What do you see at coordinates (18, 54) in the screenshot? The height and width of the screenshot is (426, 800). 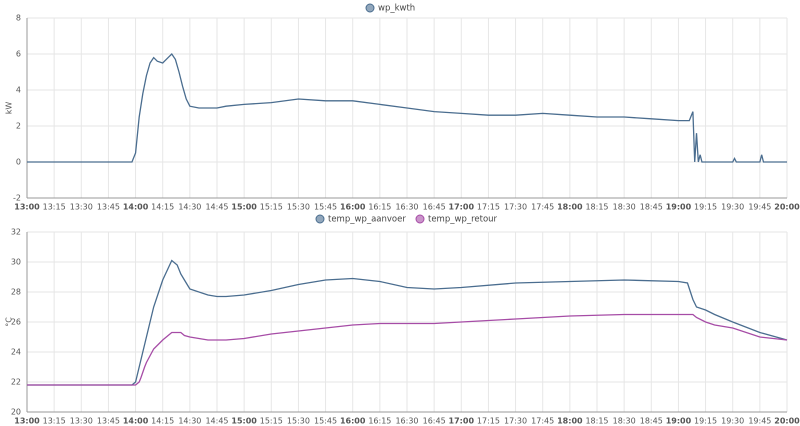 I see `y-tick-label: 6` at bounding box center [18, 54].